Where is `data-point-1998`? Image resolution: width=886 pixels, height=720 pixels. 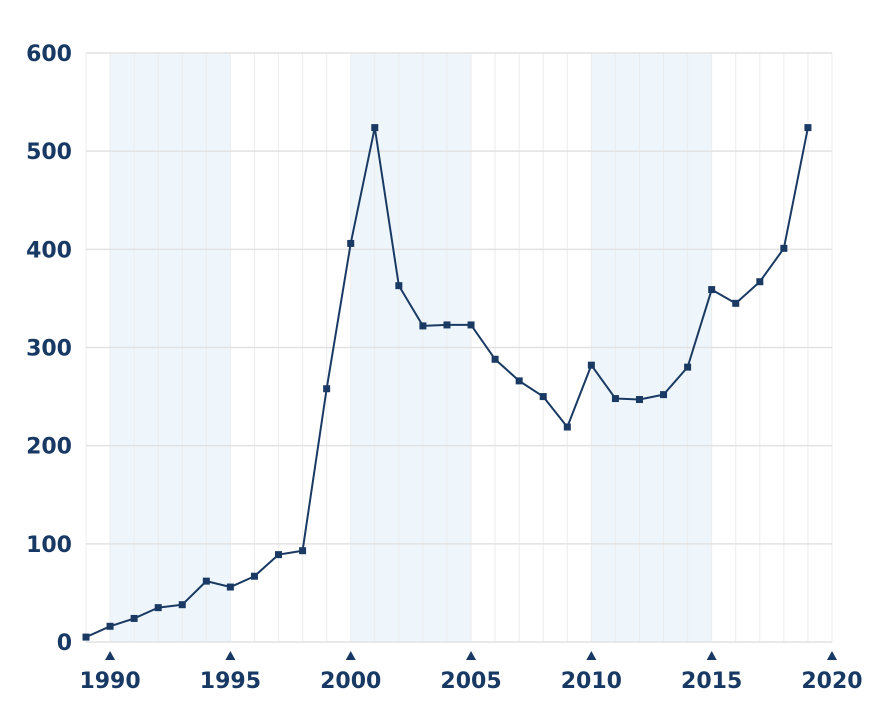 data-point-1998 is located at coordinates (303, 551).